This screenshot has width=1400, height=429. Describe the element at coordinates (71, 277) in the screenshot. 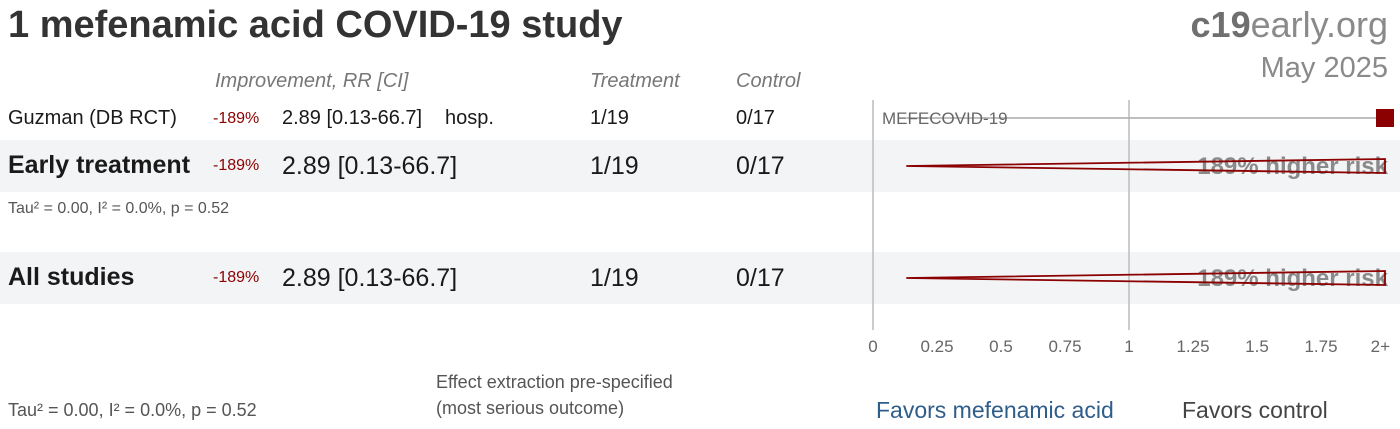

I see `all-studies-label: All studies` at that location.